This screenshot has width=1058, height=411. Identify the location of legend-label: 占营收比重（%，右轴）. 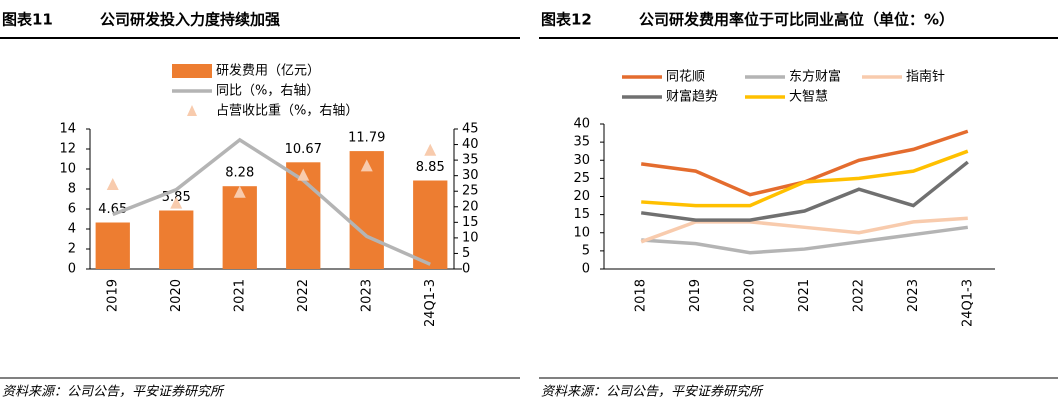
(287, 111).